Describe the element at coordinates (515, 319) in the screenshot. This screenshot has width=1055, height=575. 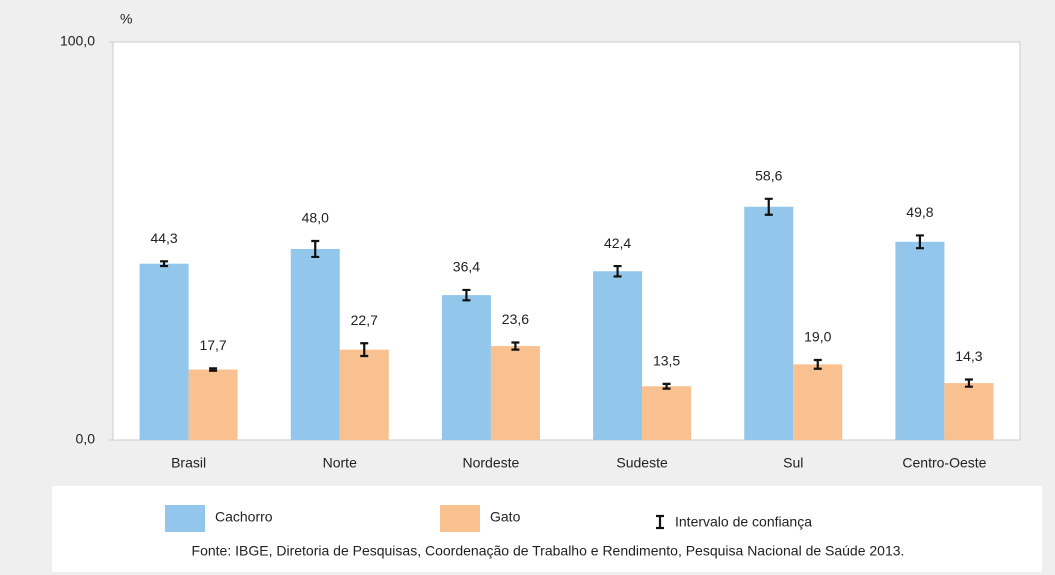
I see `value-label: 23,6` at that location.